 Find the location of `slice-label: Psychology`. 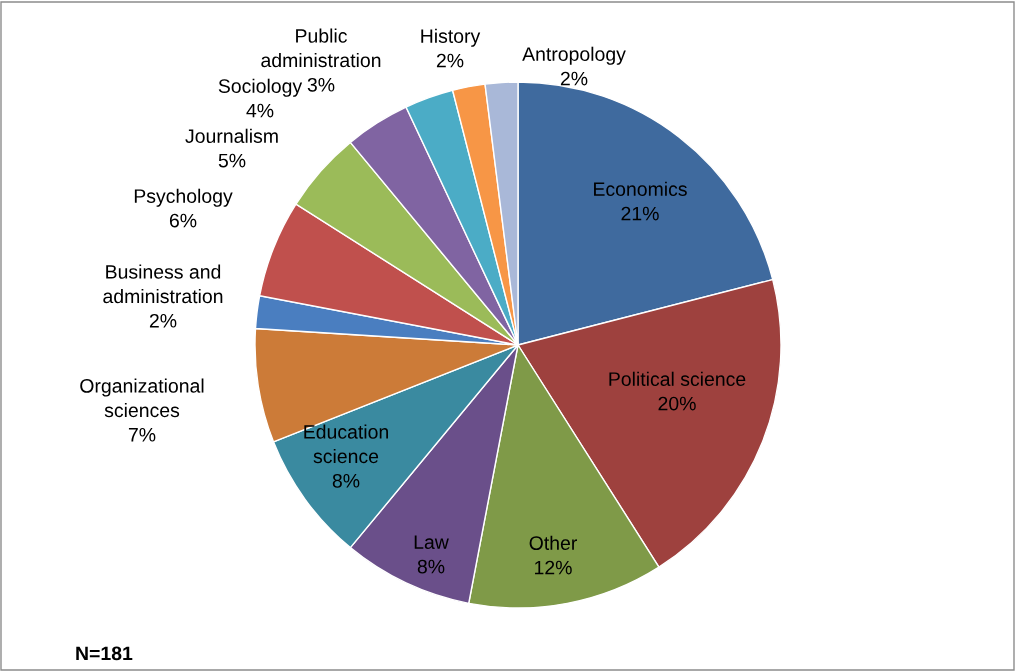

slice-label: Psychology is located at coordinates (183, 197).